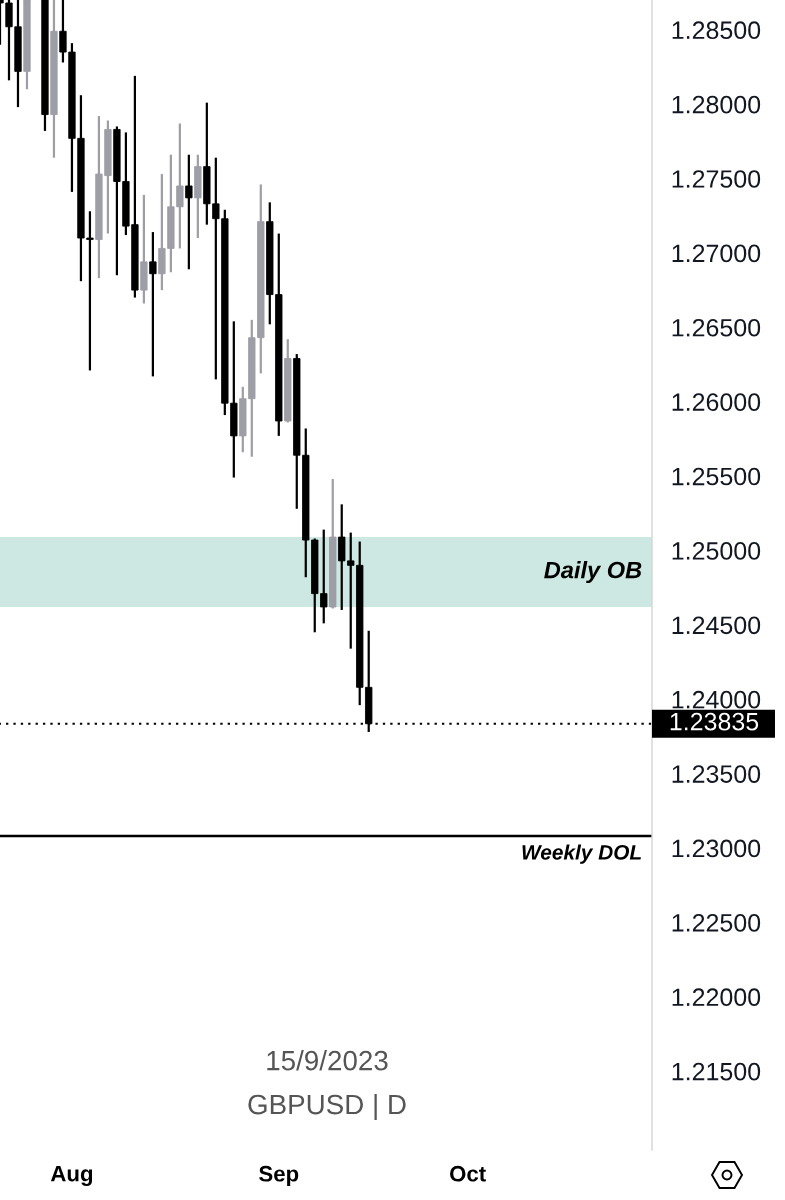 The width and height of the screenshot is (785, 1200). Describe the element at coordinates (327, 1060) in the screenshot. I see `text: 15/9/2023` at that location.